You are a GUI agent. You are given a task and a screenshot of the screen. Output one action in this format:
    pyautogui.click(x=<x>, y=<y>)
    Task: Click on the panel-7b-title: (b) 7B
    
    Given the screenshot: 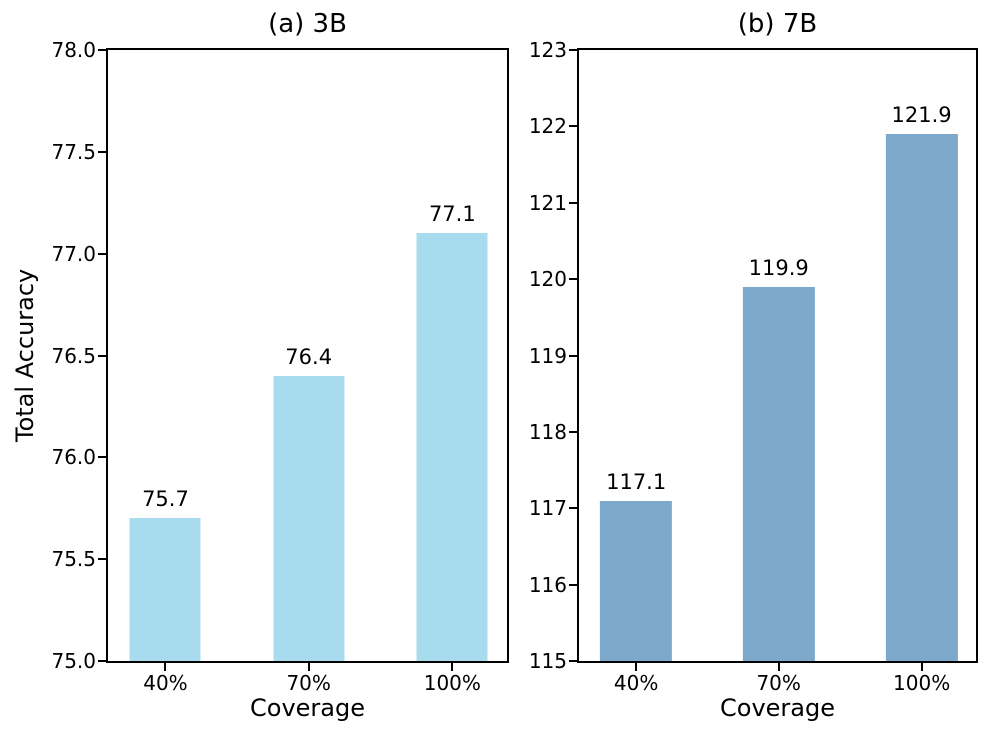 What is the action you would take?
    pyautogui.click(x=777, y=24)
    